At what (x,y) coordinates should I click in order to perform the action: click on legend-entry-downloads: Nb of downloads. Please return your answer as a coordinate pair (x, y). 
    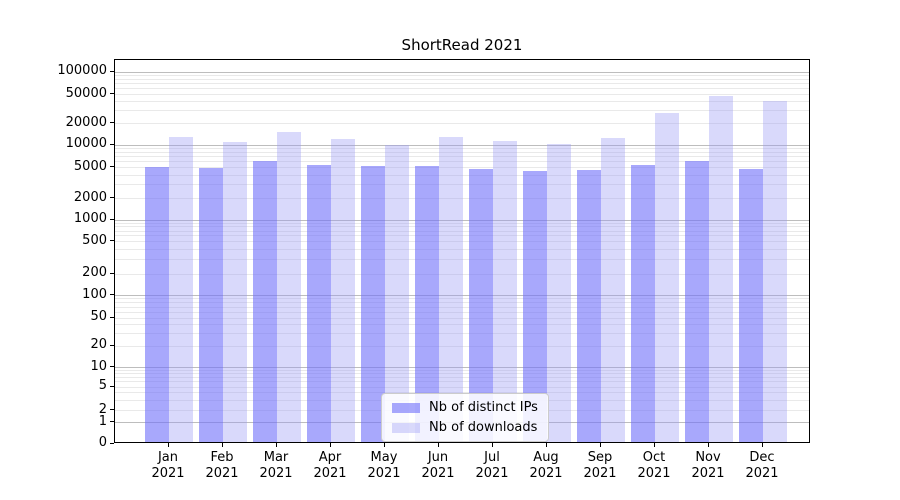
    Looking at the image, I should click on (465, 427).